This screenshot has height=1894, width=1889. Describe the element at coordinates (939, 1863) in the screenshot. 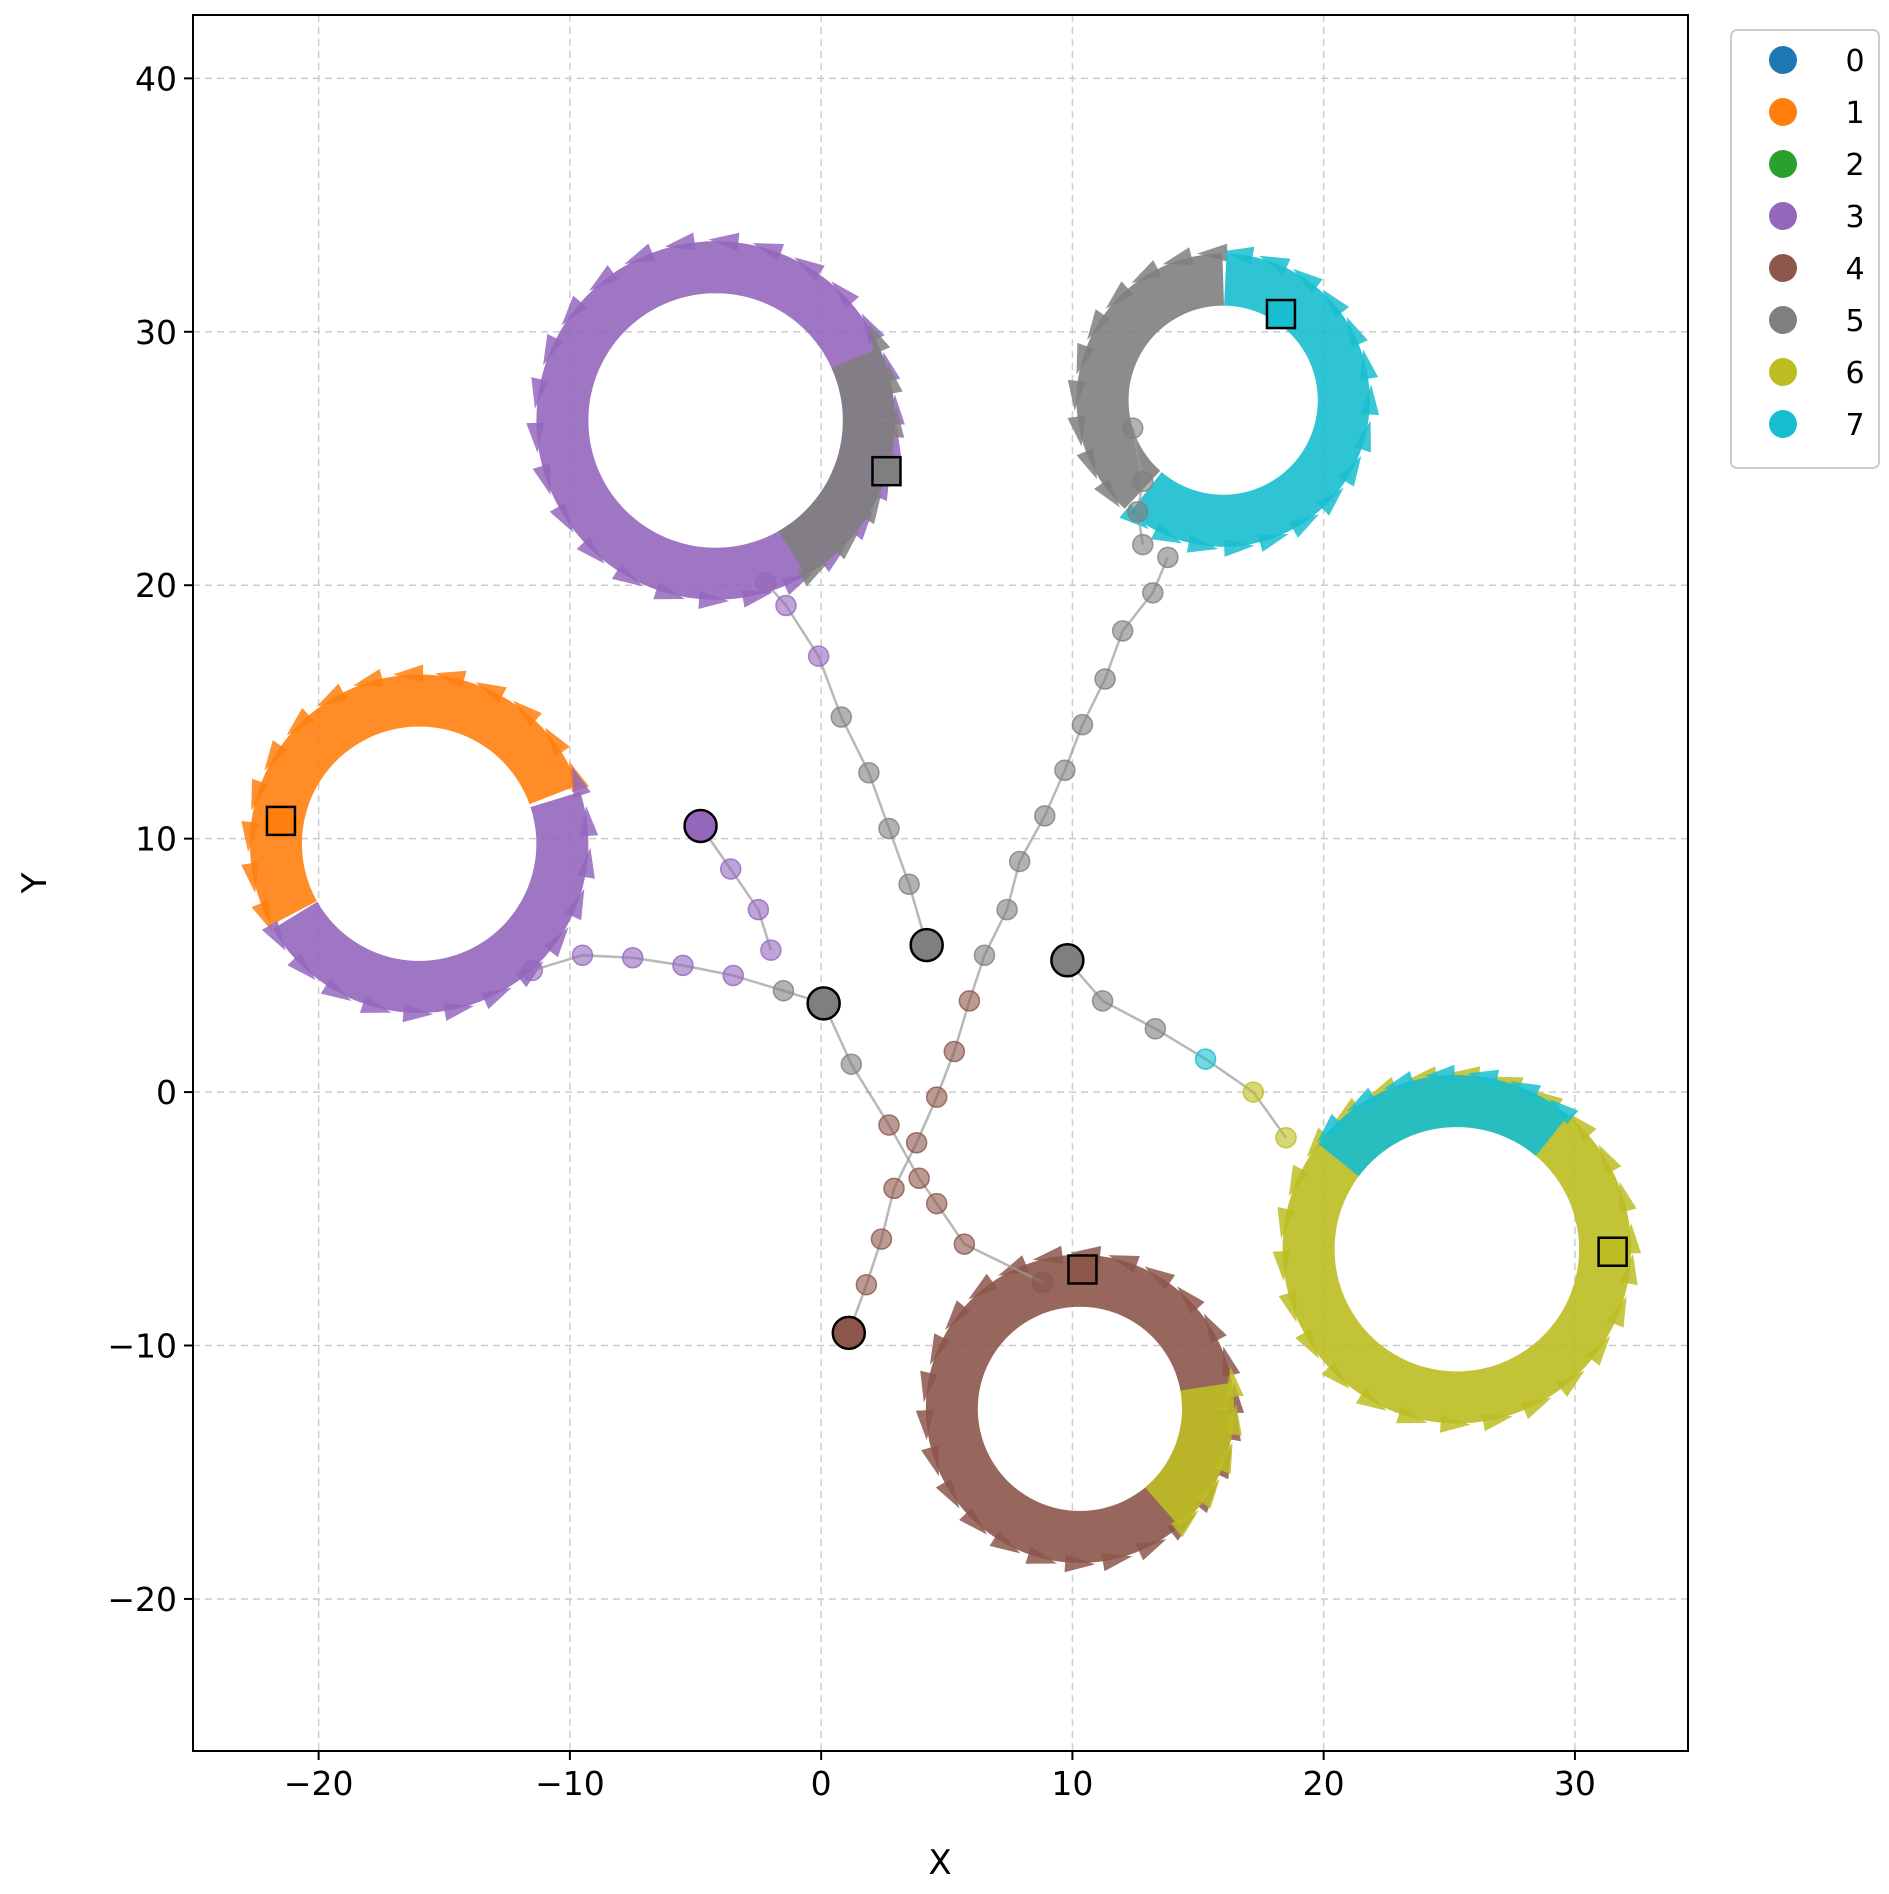

I see `x-axis-label: X` at that location.